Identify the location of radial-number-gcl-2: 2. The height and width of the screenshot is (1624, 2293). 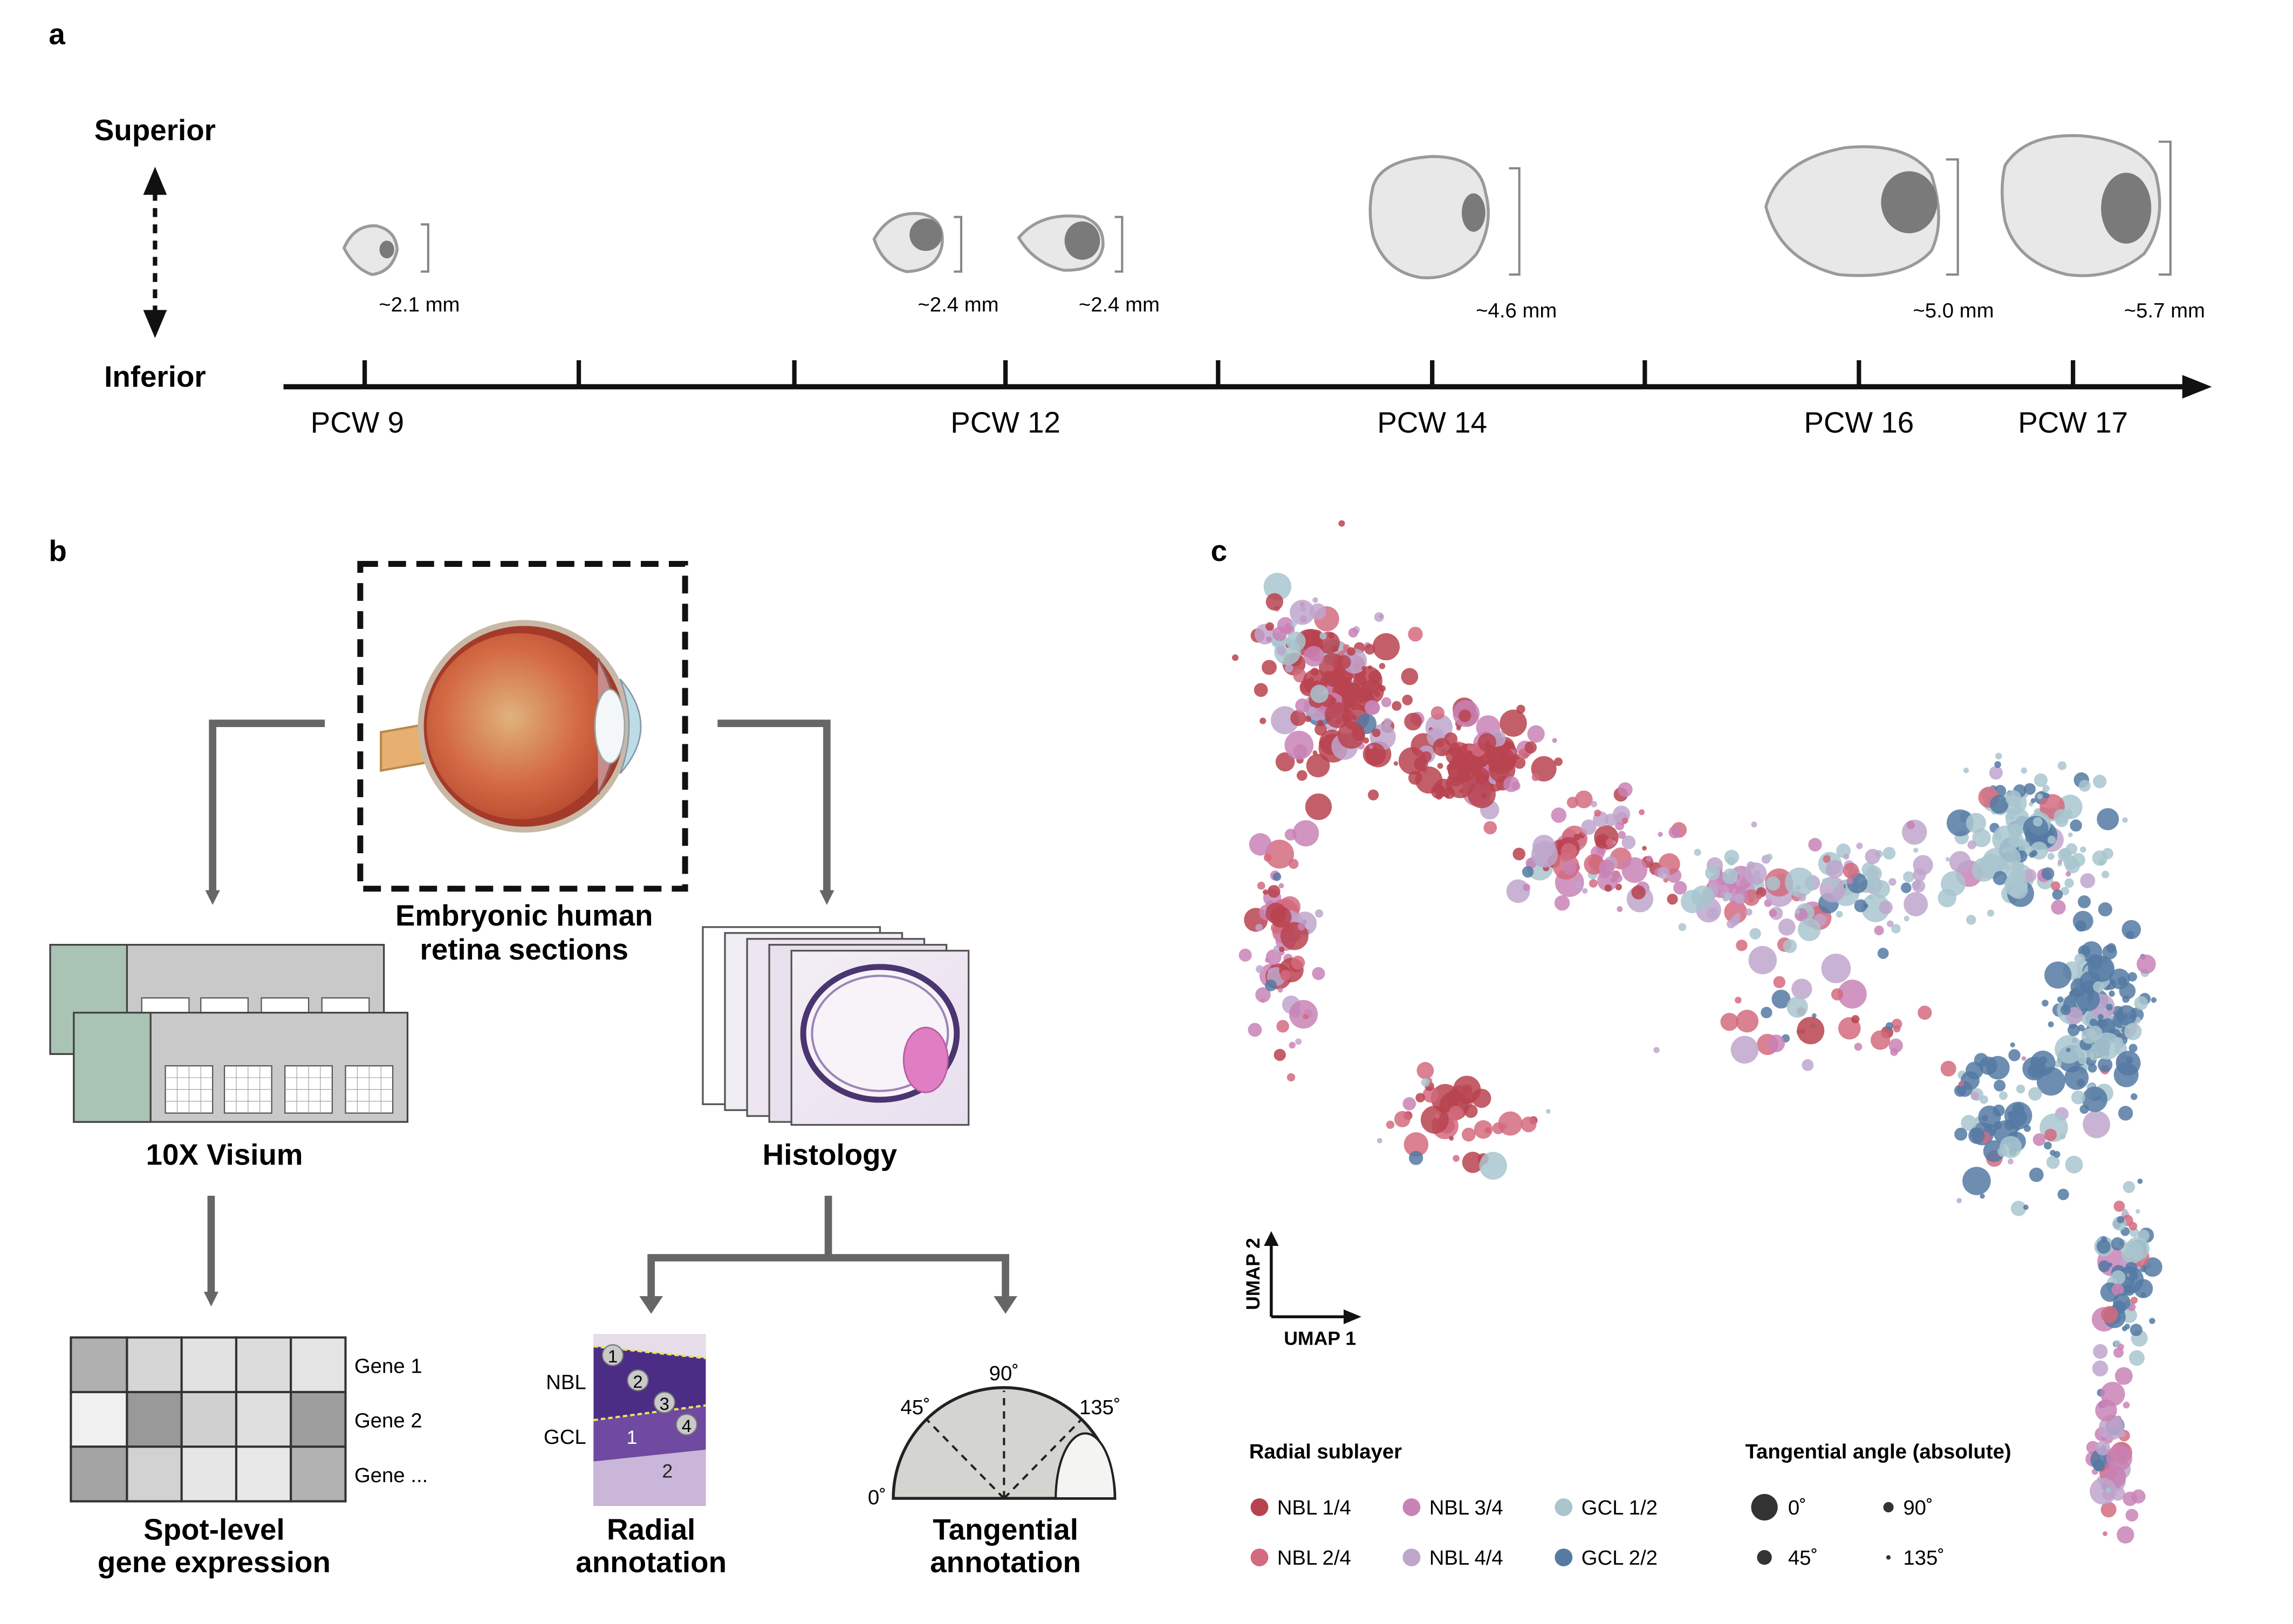
(667, 1471).